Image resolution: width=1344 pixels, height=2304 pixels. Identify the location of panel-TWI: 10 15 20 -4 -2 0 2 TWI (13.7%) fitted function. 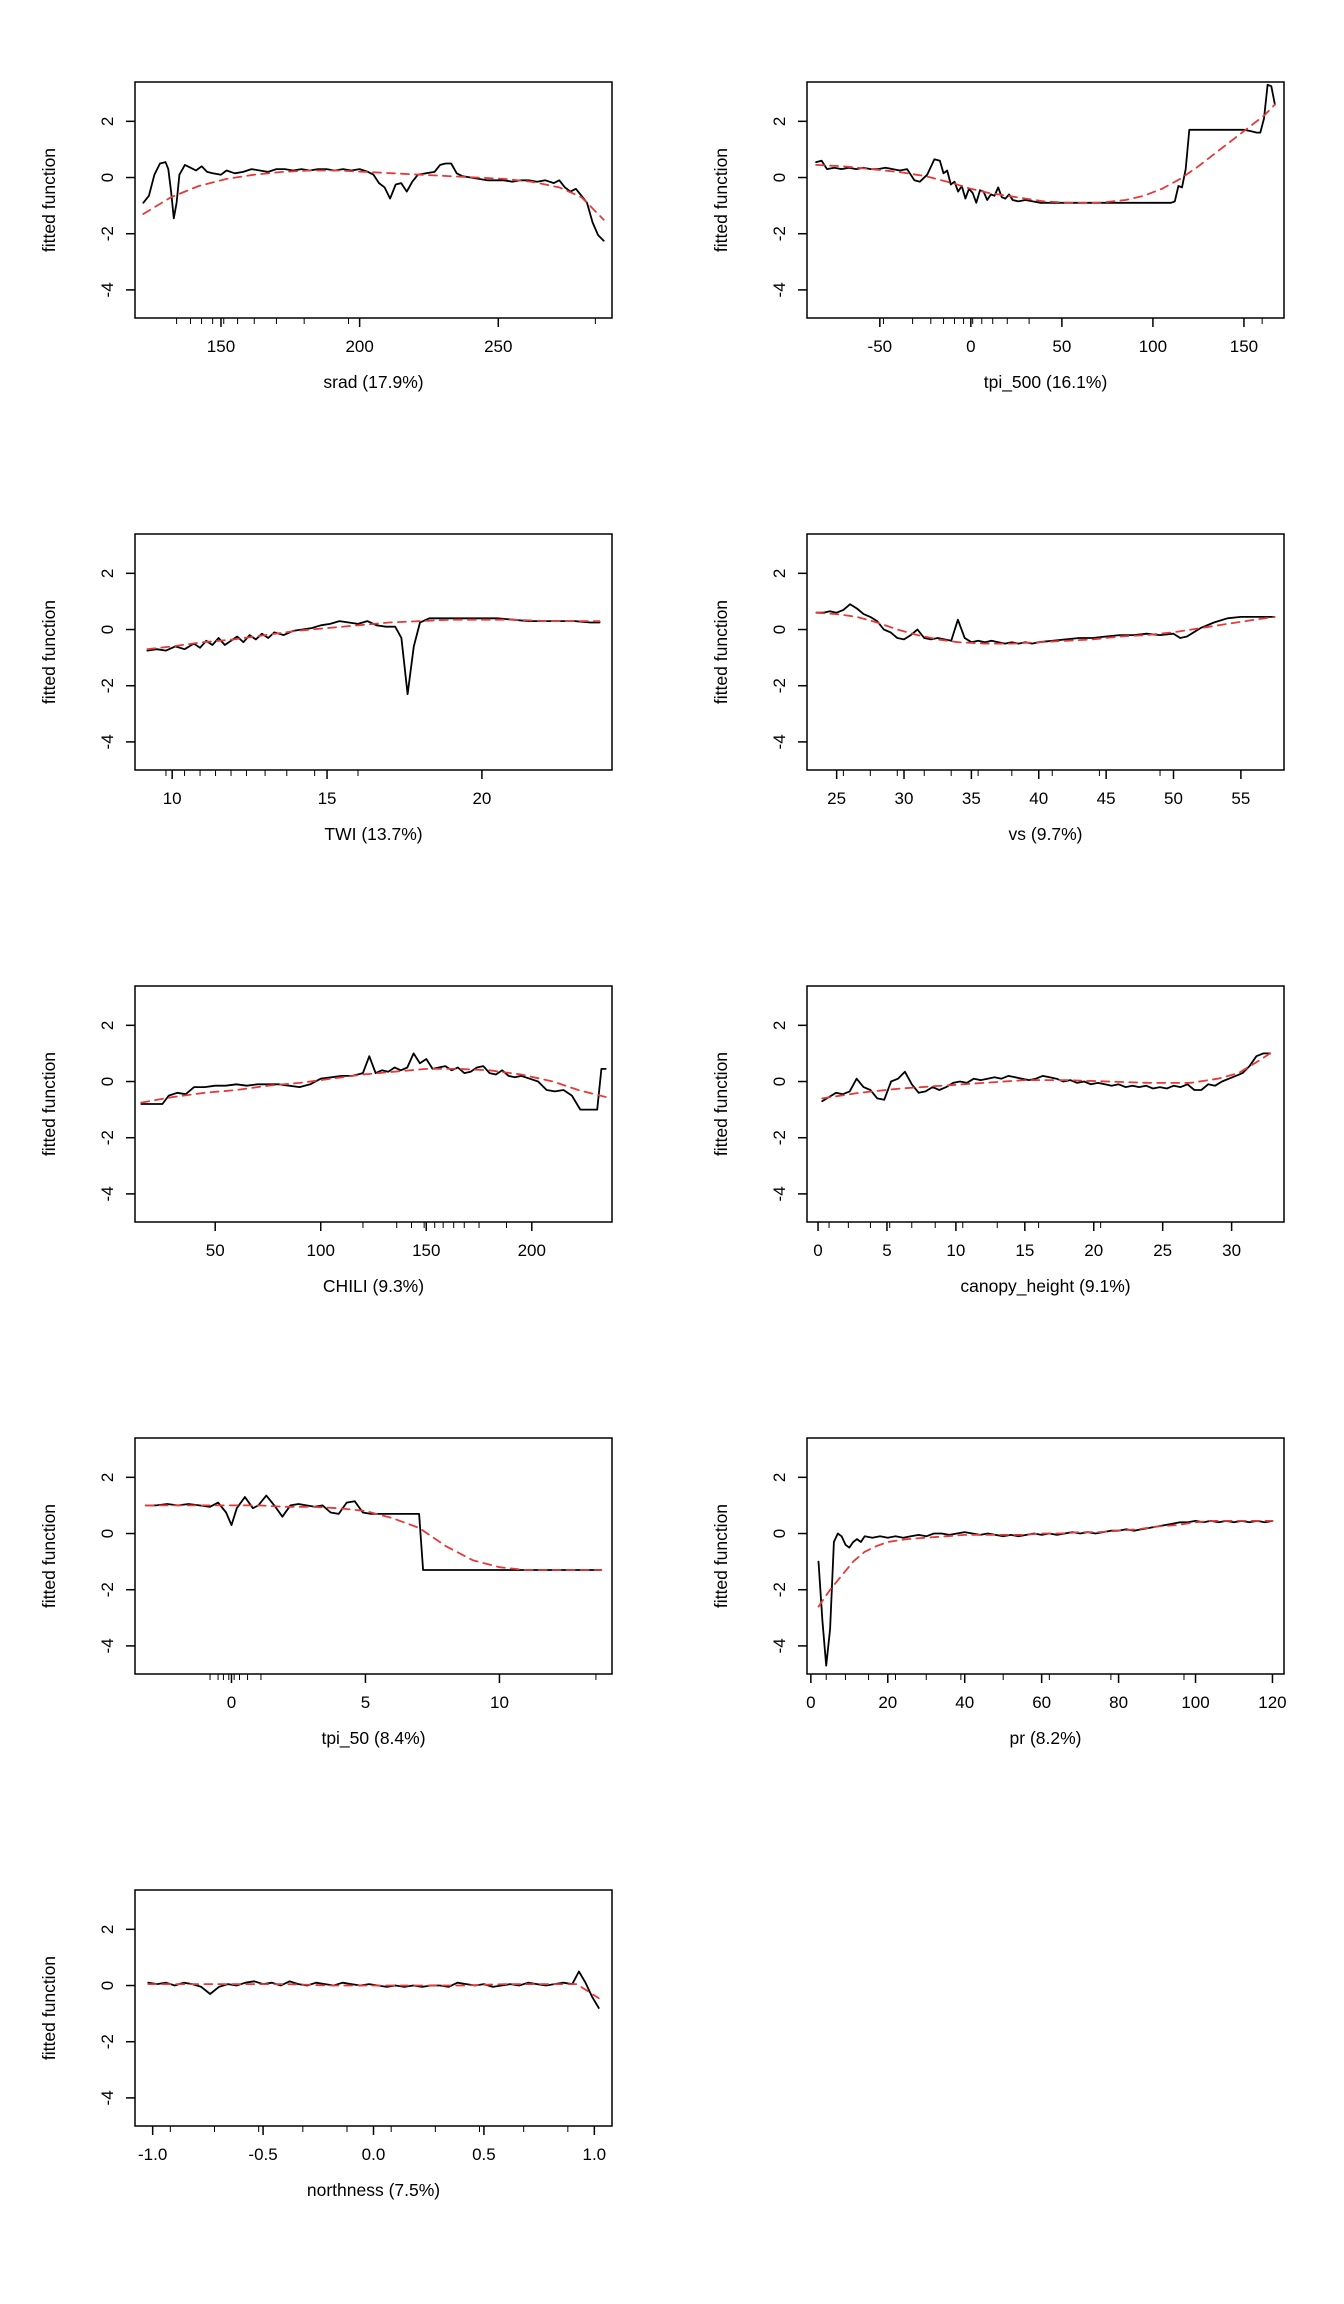
(326, 688).